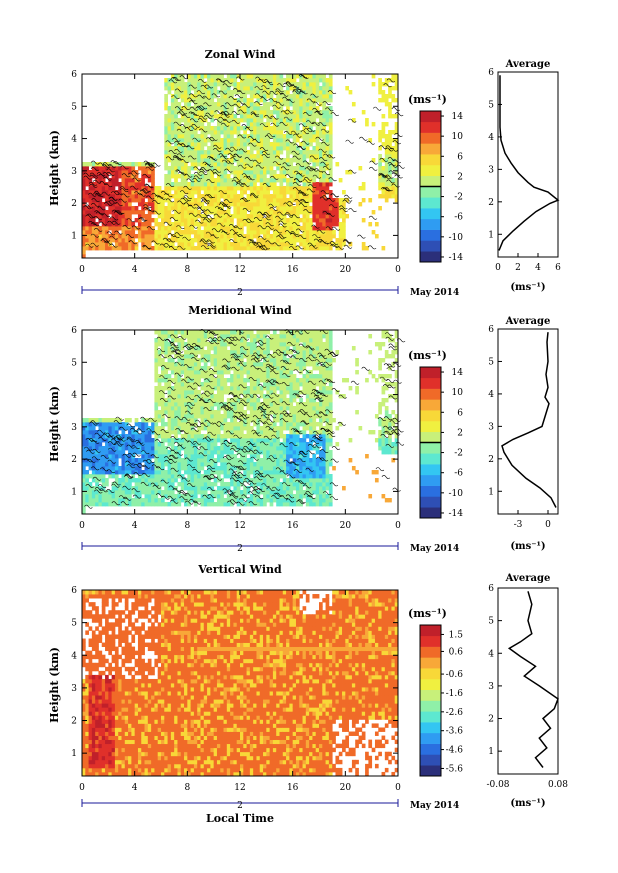  What do you see at coordinates (460, 157) in the screenshot?
I see `colorbar-tick-label: 6` at bounding box center [460, 157].